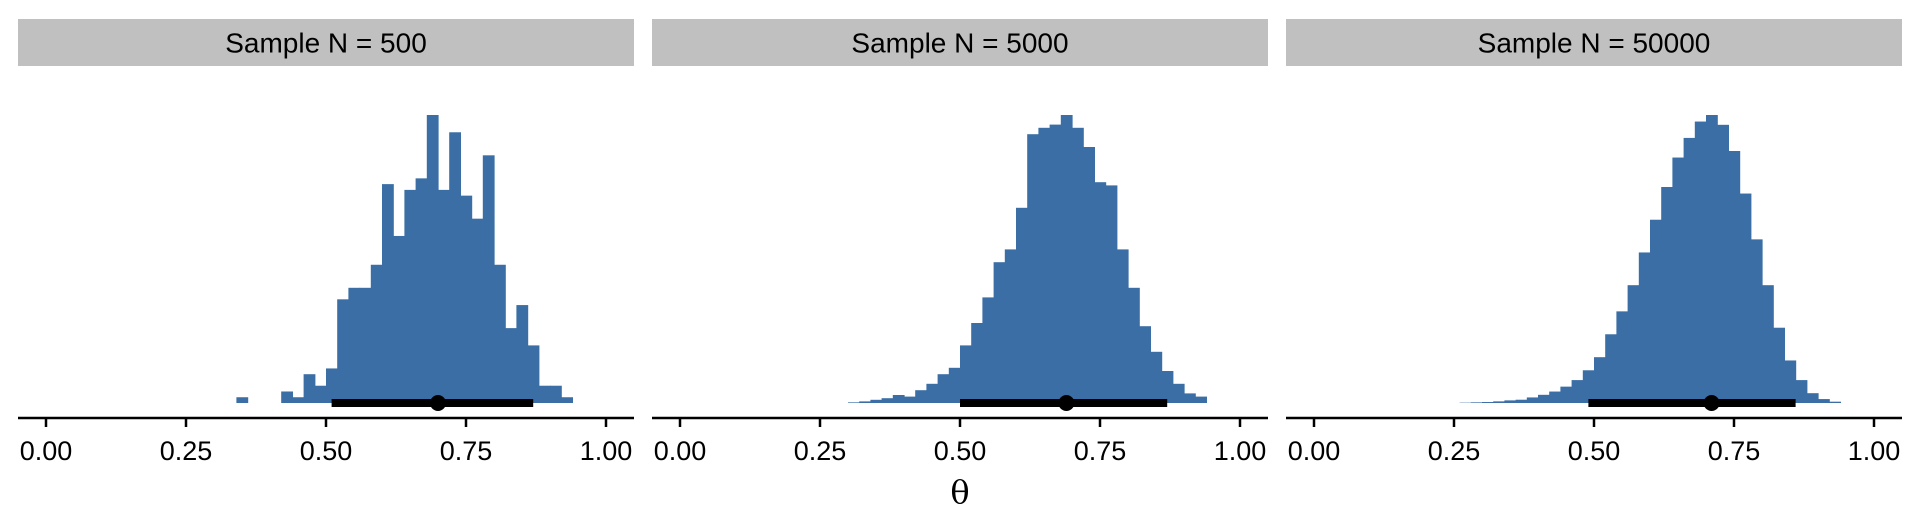 This screenshot has height=528, width=1920. I want to click on facet-strip-label: Sample N = 5000, so click(959, 43).